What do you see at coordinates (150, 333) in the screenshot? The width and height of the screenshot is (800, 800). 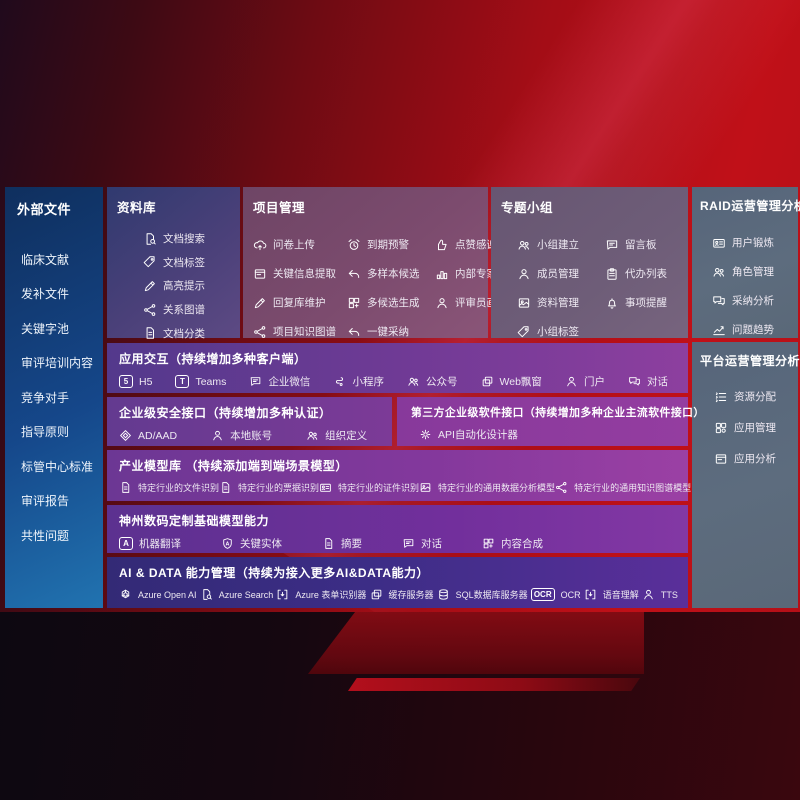 I see `document-classify-icon` at bounding box center [150, 333].